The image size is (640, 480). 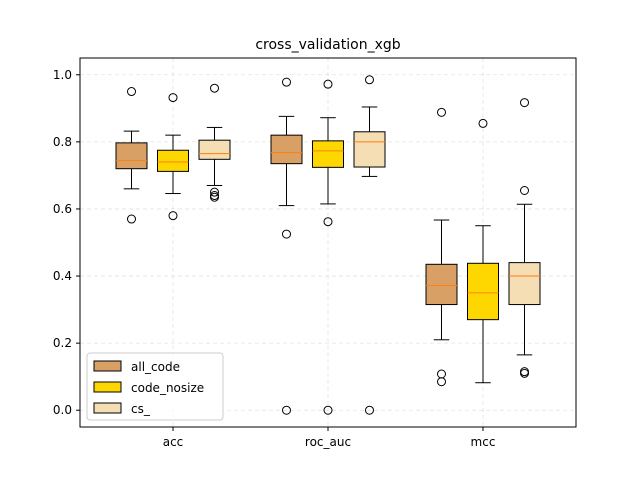 What do you see at coordinates (62, 142) in the screenshot?
I see `y-tick-label: 0.8` at bounding box center [62, 142].